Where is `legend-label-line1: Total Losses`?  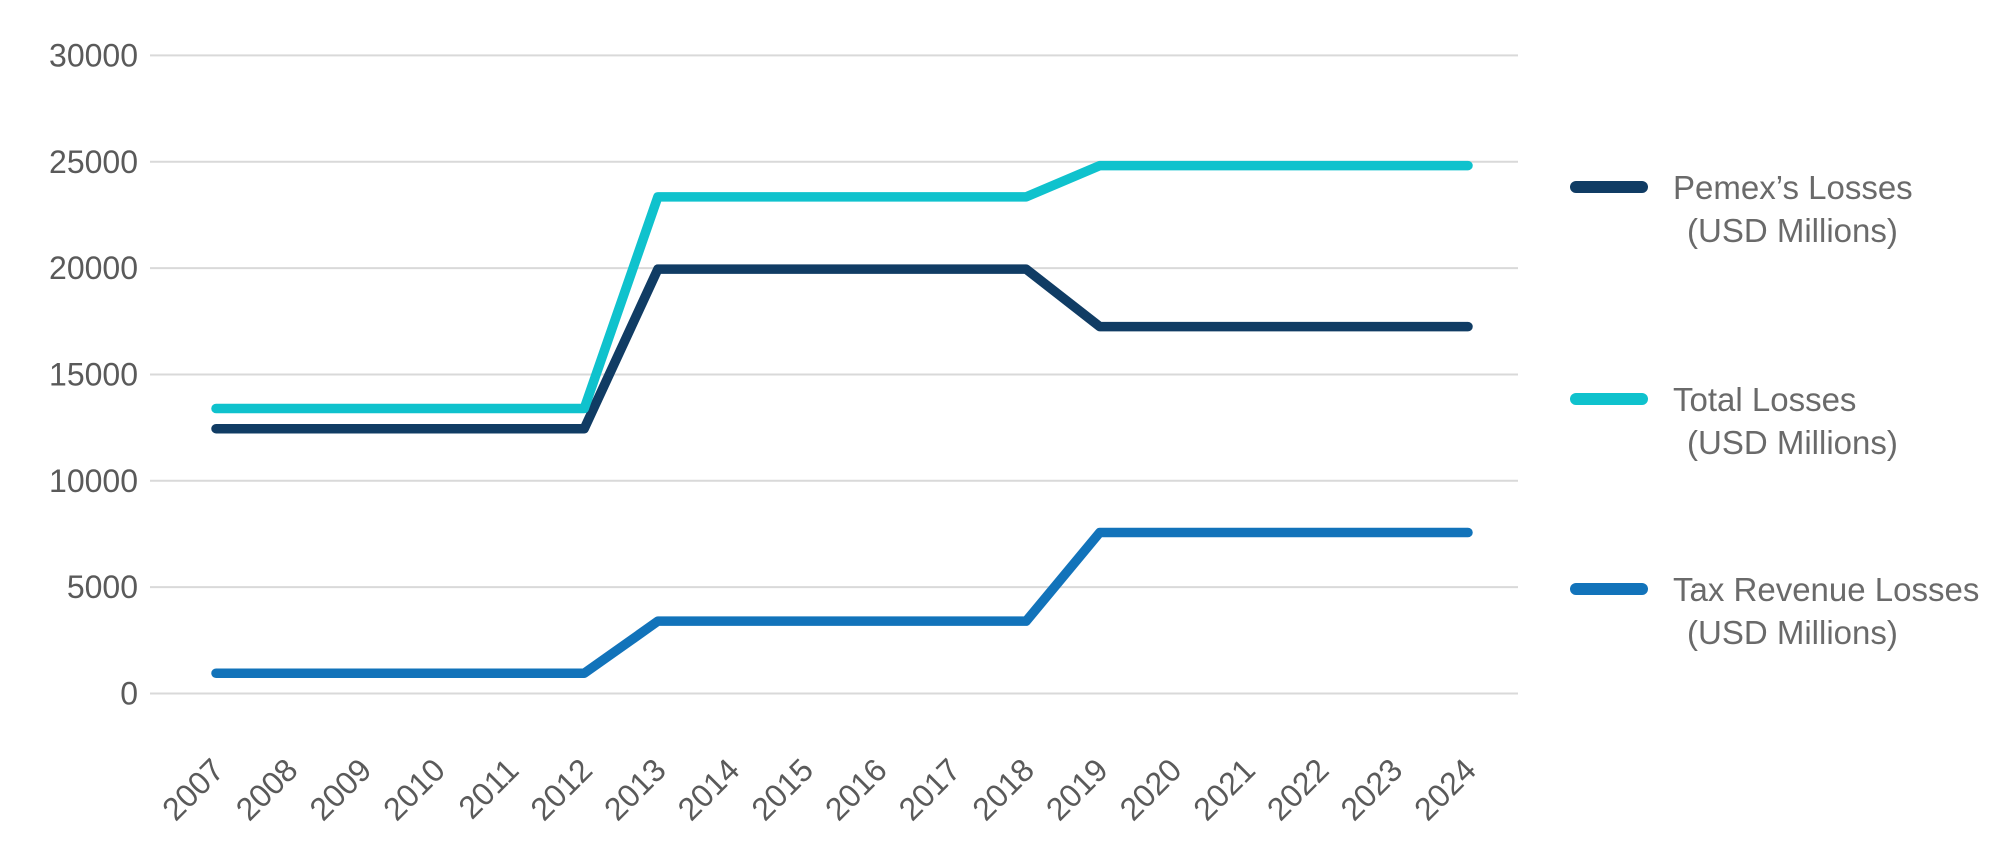
legend-label-line1: Total Losses is located at coordinates (1765, 399).